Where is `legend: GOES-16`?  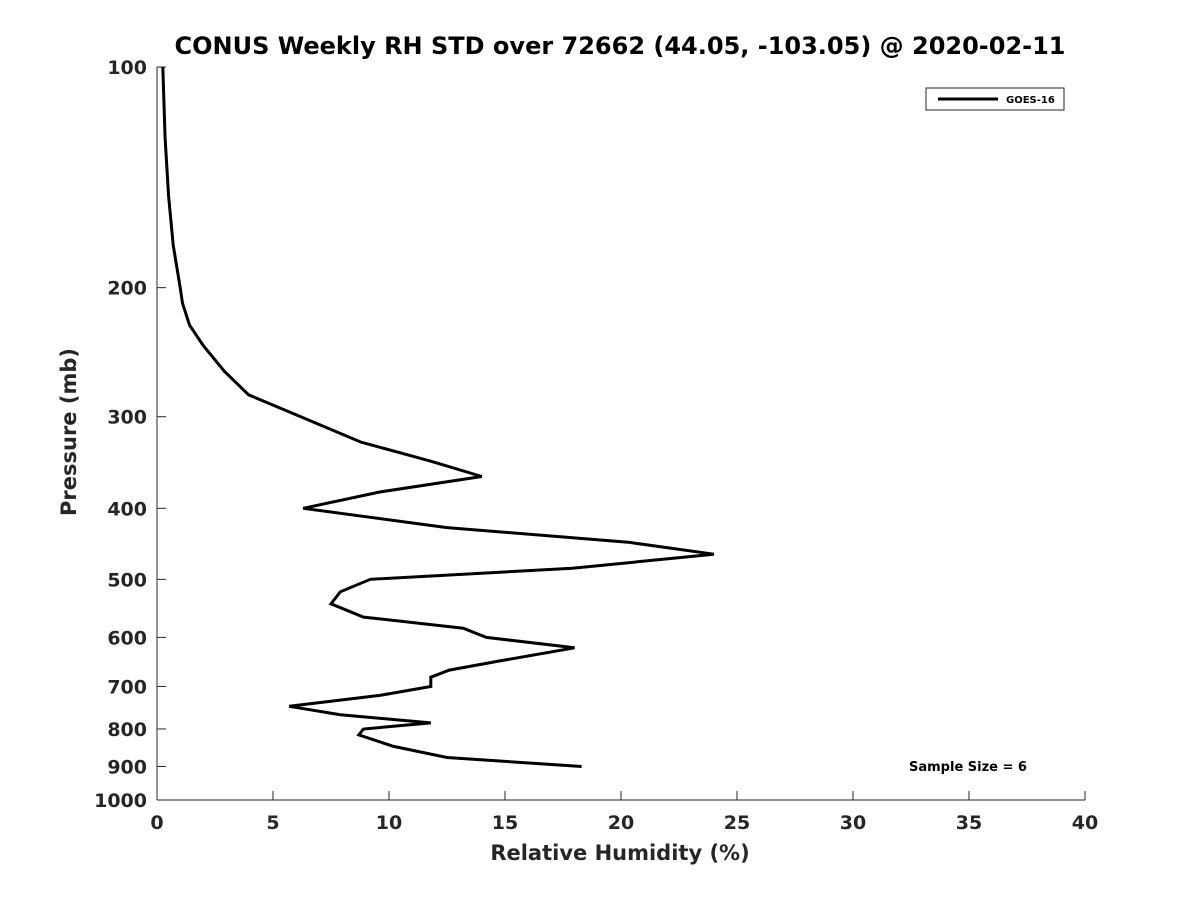 legend: GOES-16 is located at coordinates (995, 99).